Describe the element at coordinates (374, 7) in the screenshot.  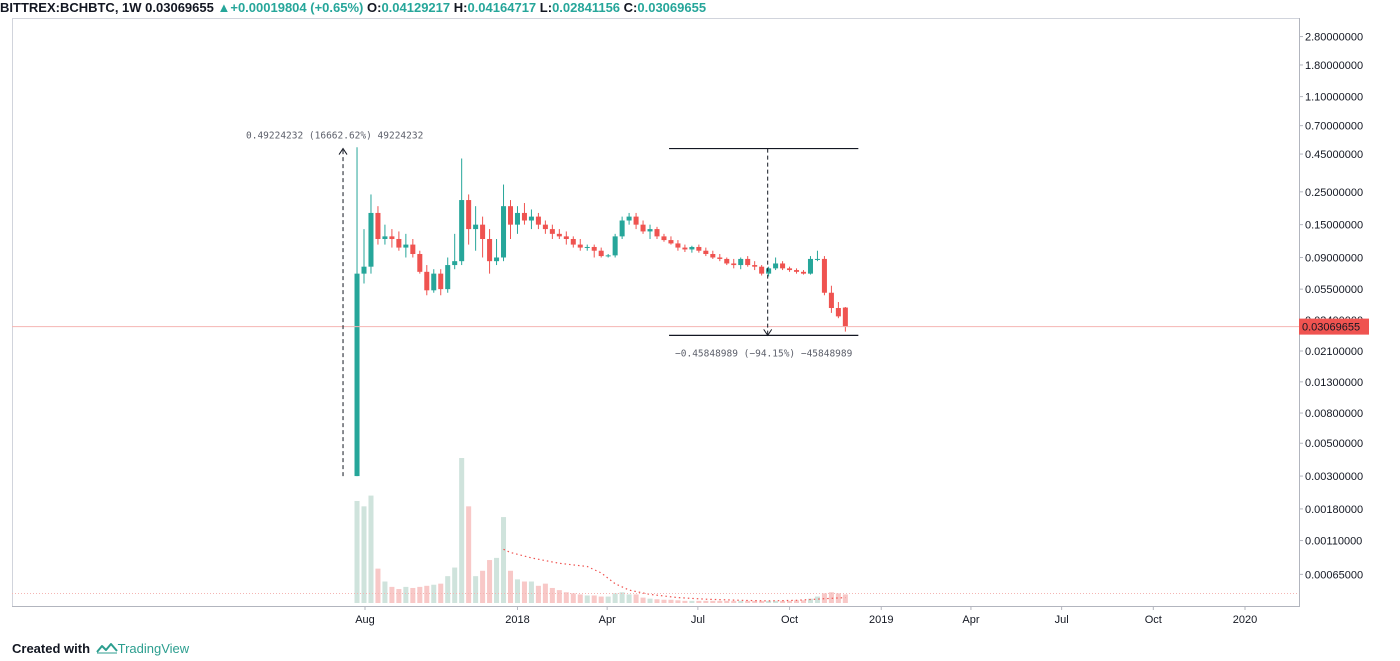
I see `open-label: O:` at that location.